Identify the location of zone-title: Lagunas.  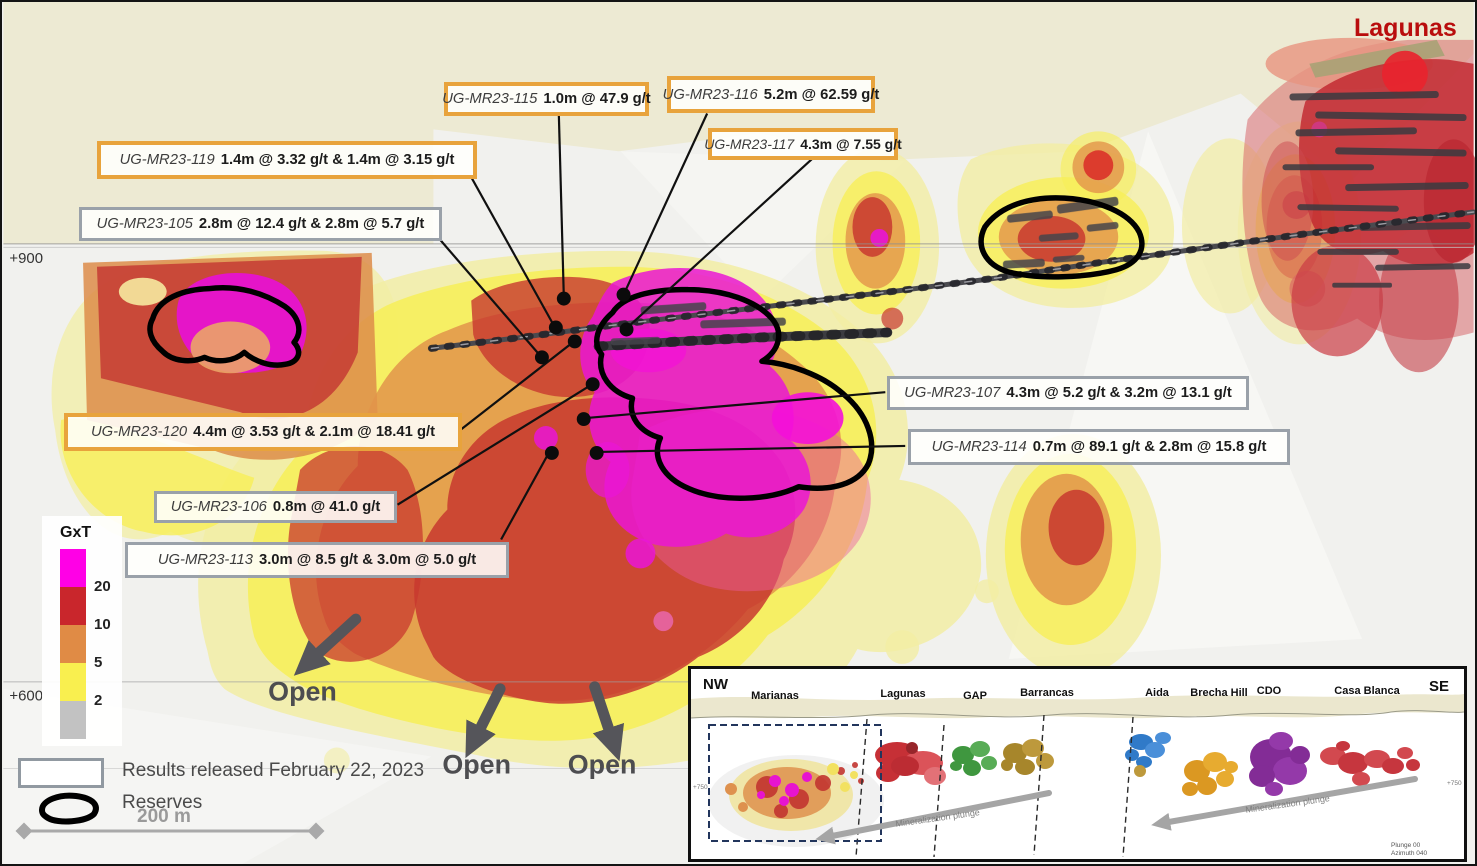
(1405, 28).